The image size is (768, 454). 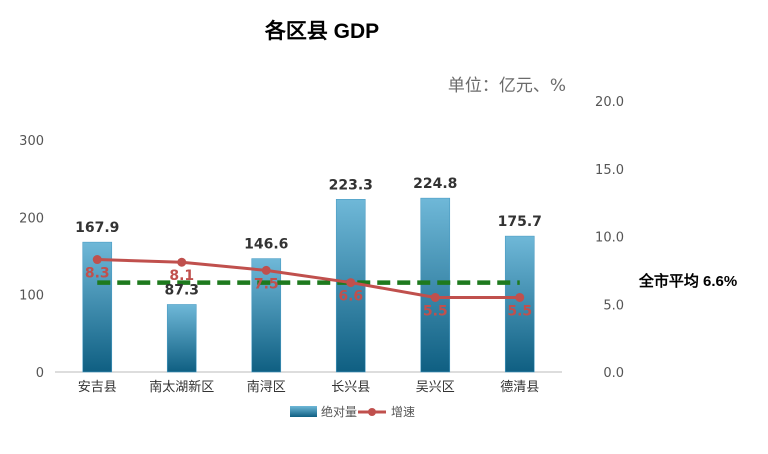 I want to click on unit-label: 单位：亿元、%, so click(x=507, y=86).